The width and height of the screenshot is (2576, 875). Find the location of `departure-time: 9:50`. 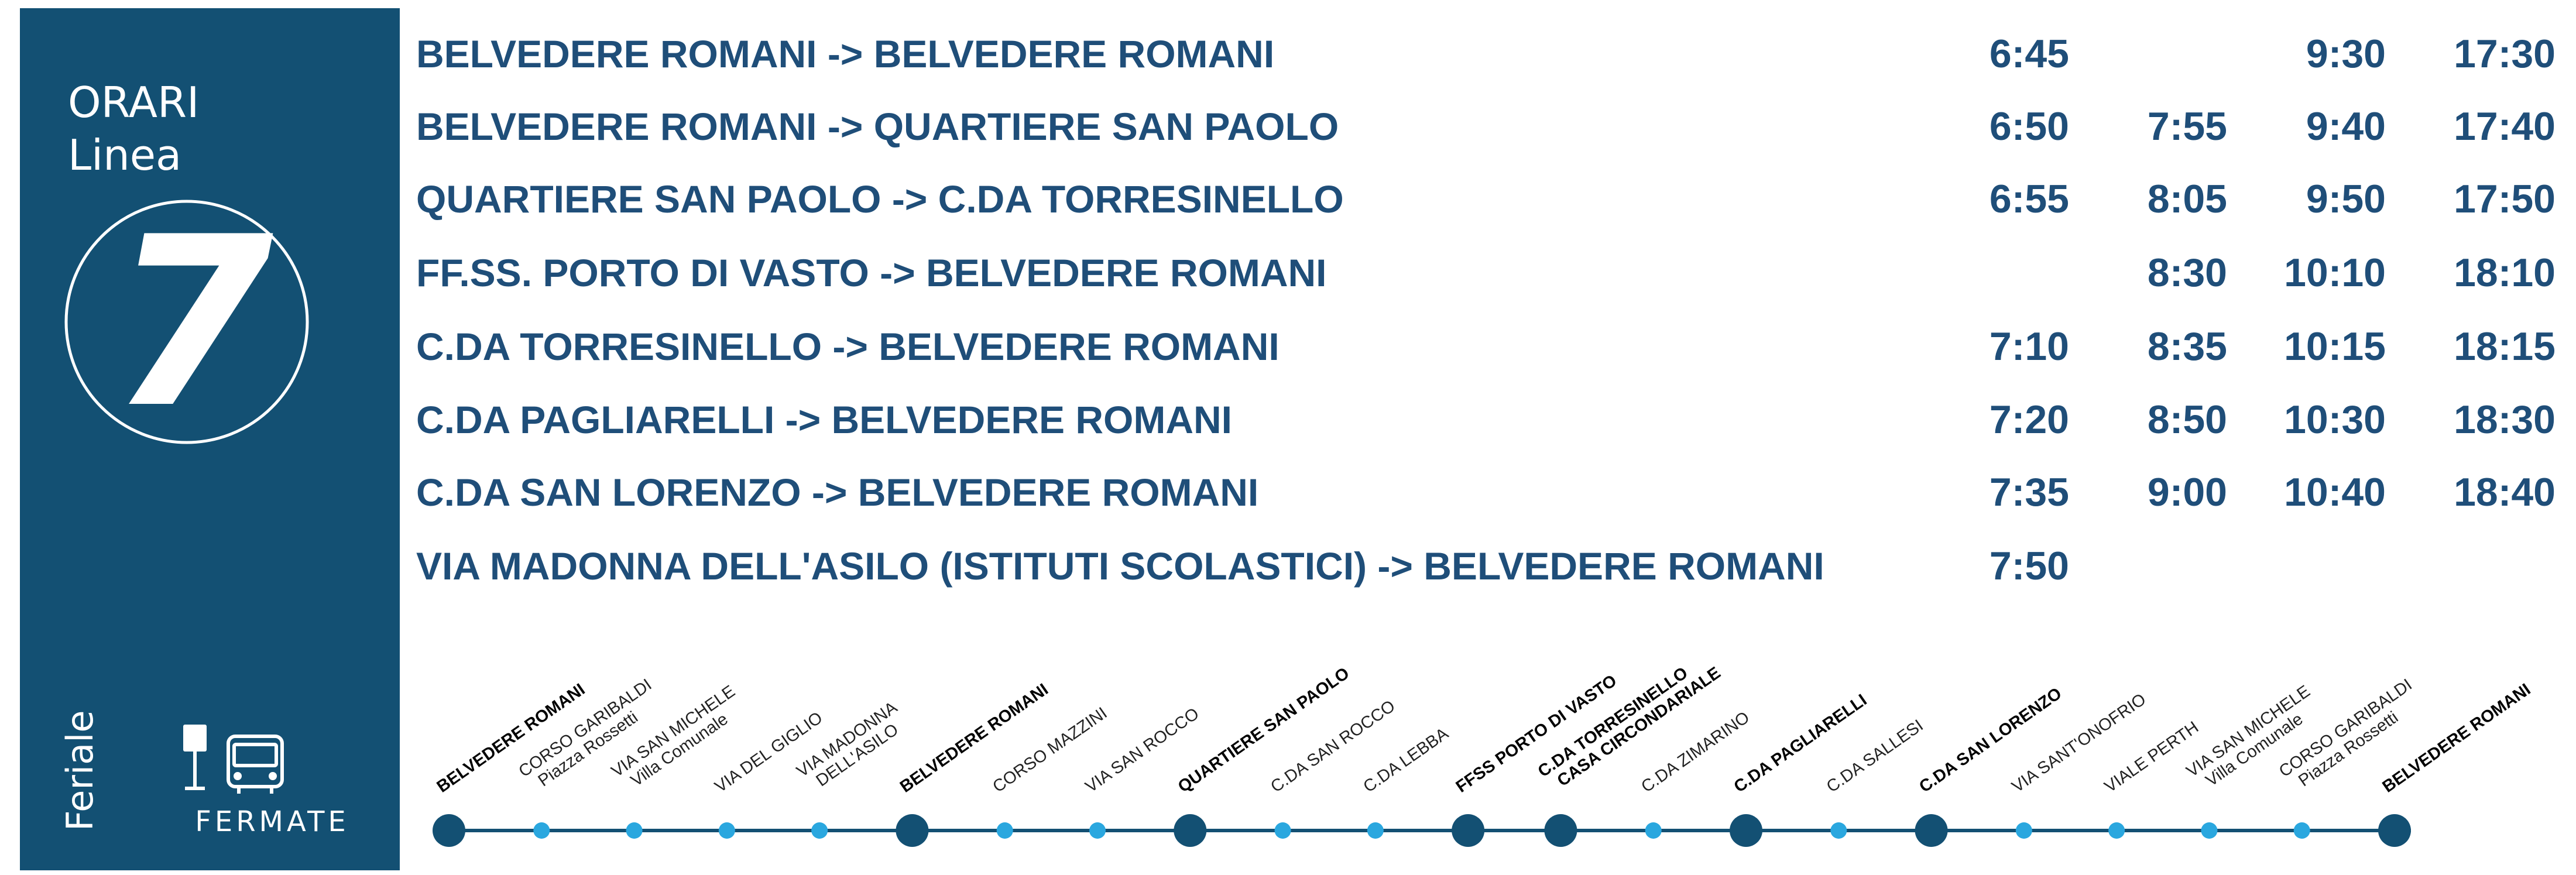

departure-time: 9:50 is located at coordinates (2346, 199).